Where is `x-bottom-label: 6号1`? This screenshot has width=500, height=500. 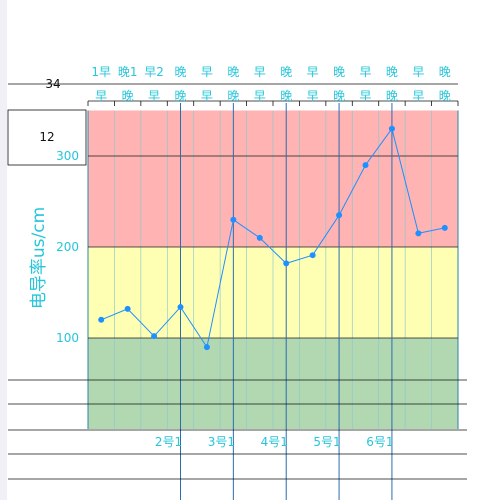 x-bottom-label: 6号1 is located at coordinates (379, 442).